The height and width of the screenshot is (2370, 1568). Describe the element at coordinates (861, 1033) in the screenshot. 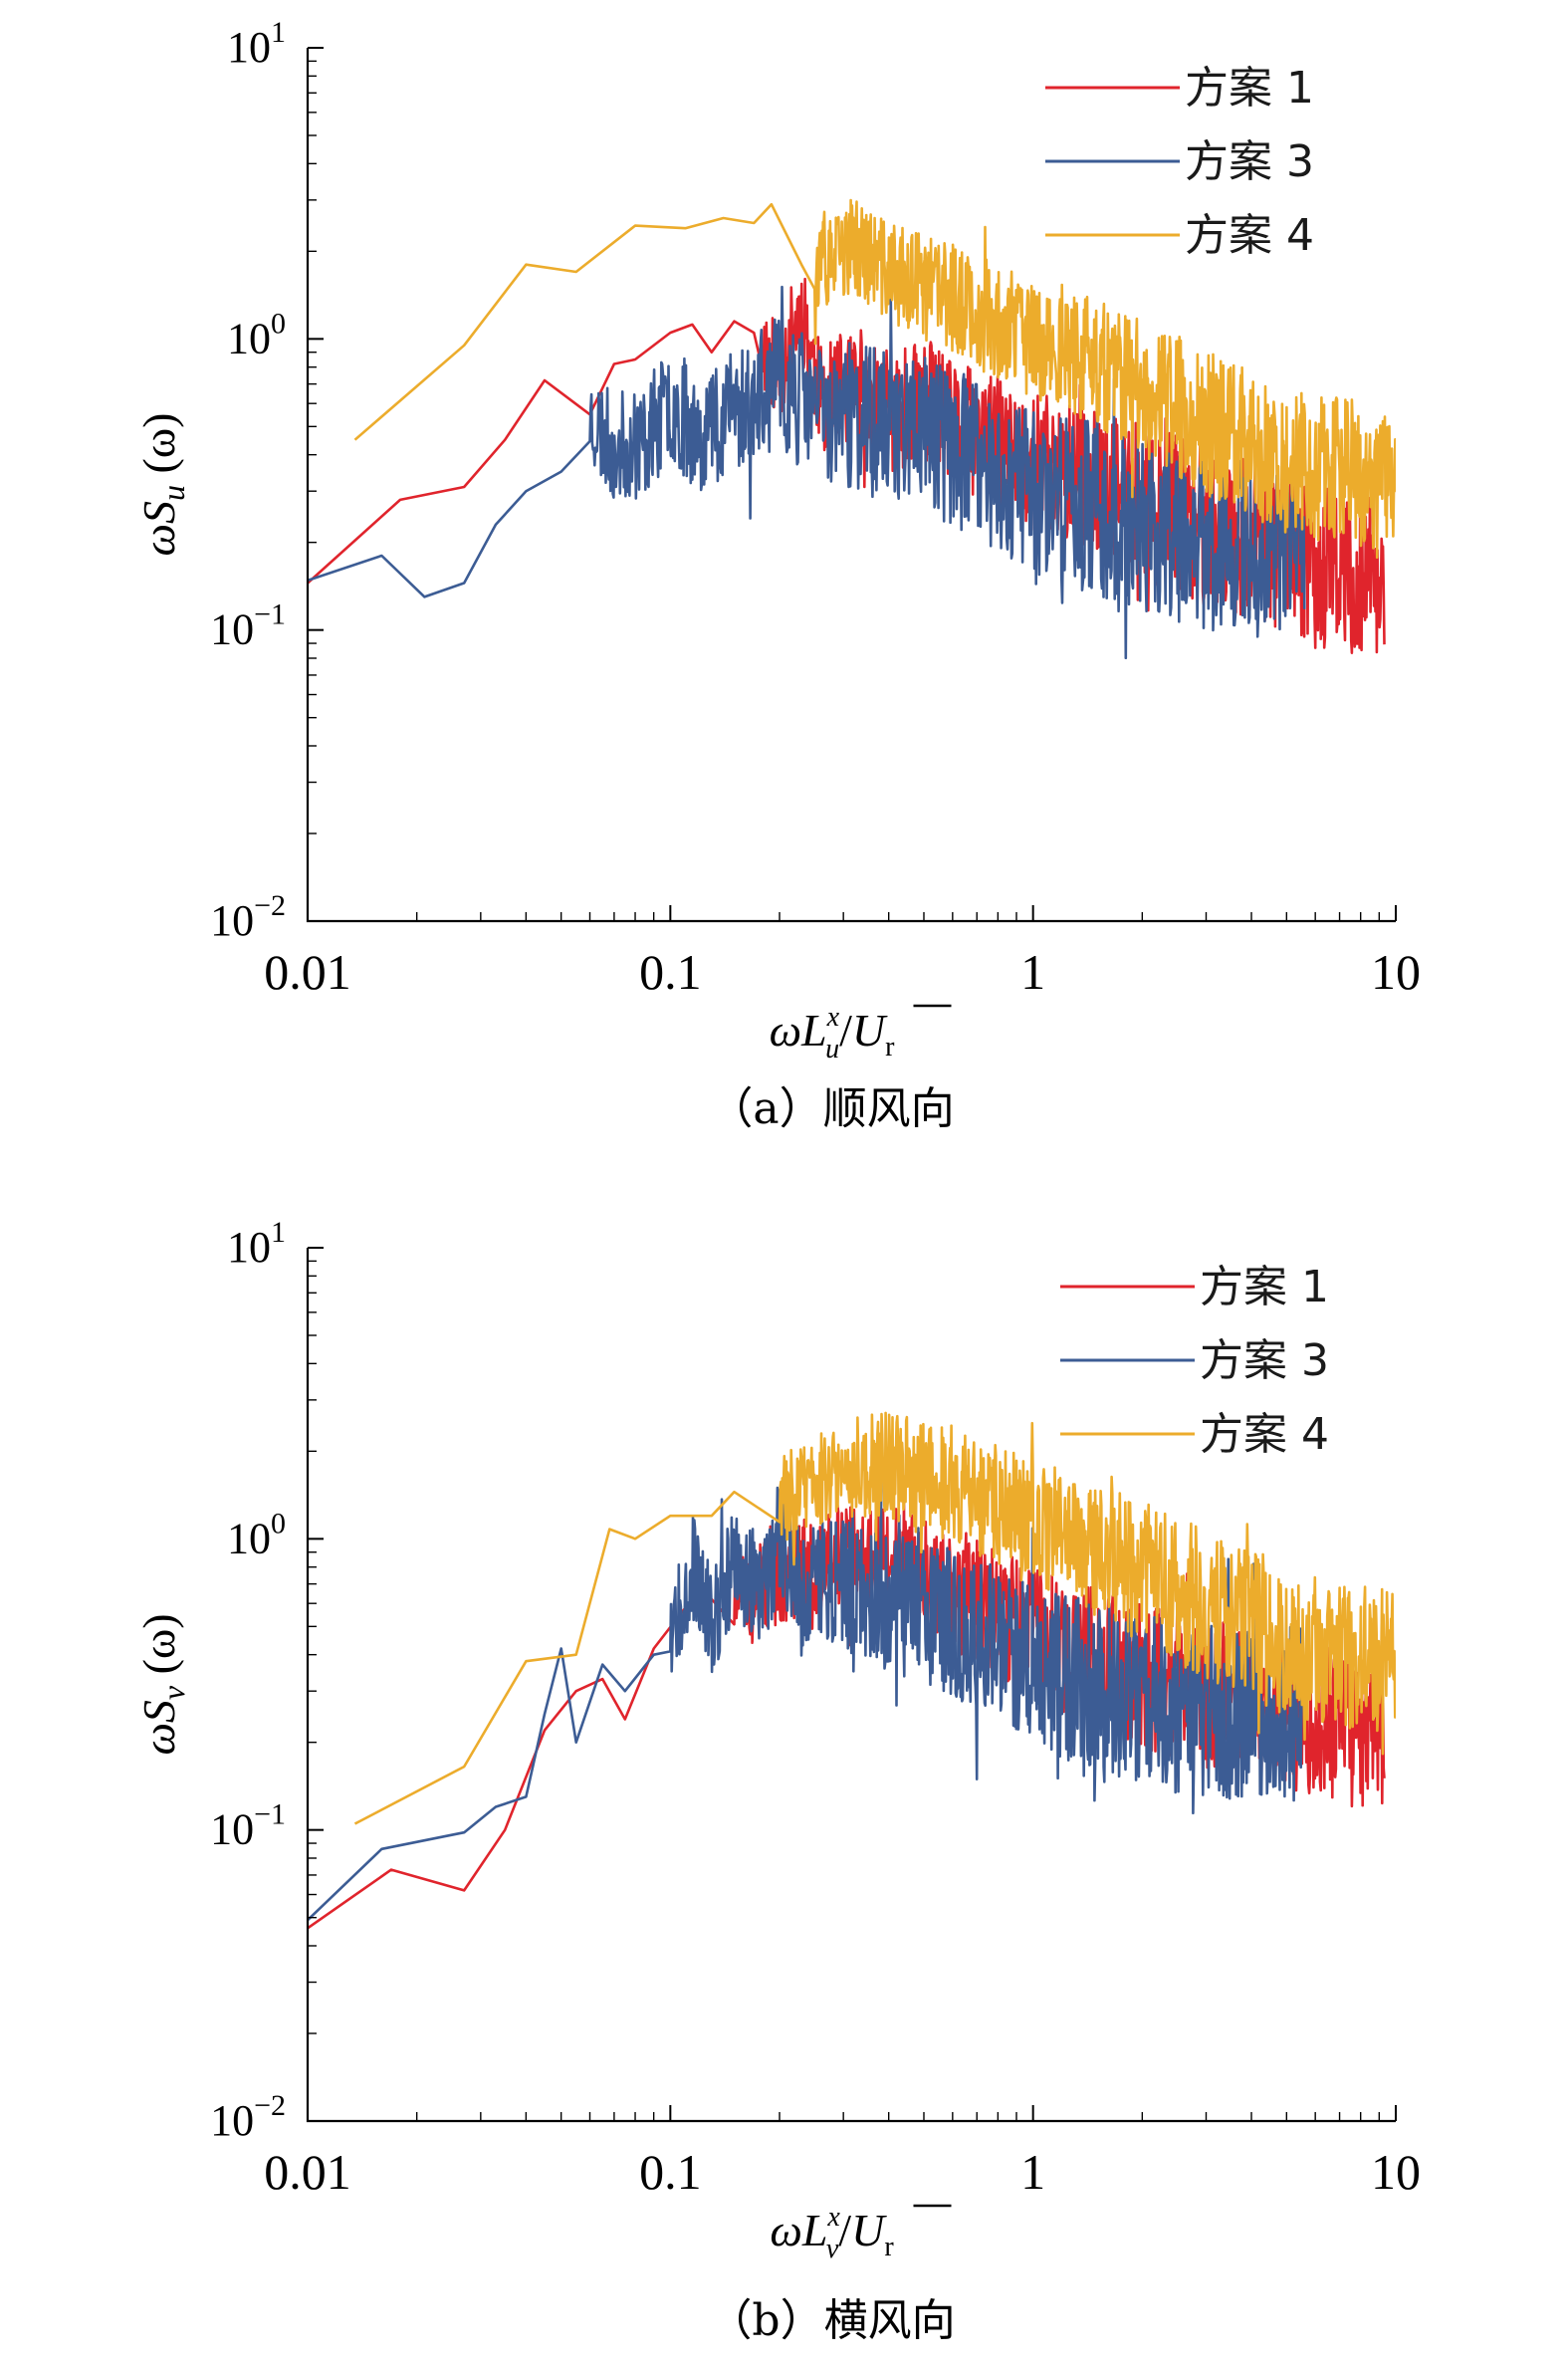

I see `x-axis-title: ωLx u/Ur` at that location.